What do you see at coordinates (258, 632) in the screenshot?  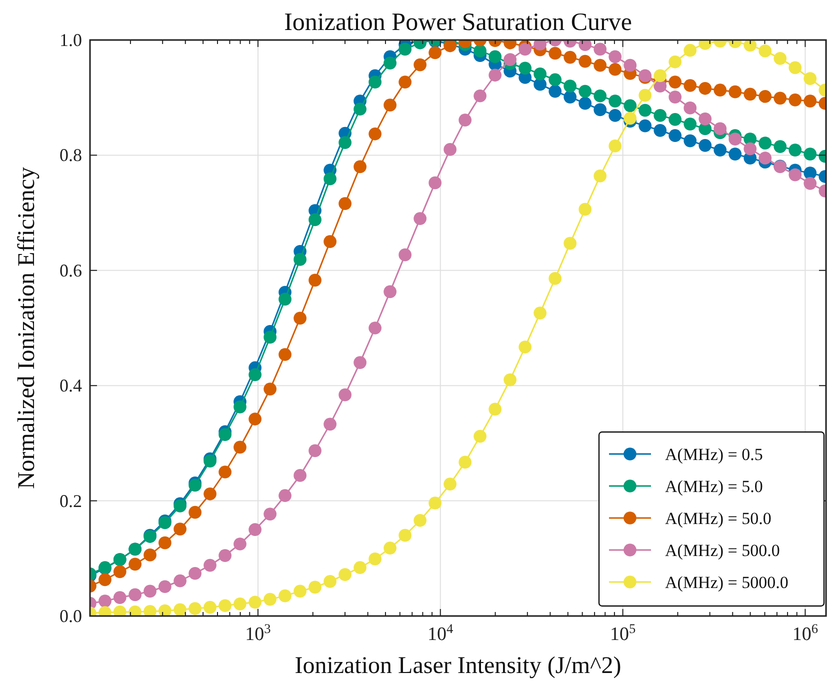 I see `x-tick-label: 10$^{3}$` at bounding box center [258, 632].